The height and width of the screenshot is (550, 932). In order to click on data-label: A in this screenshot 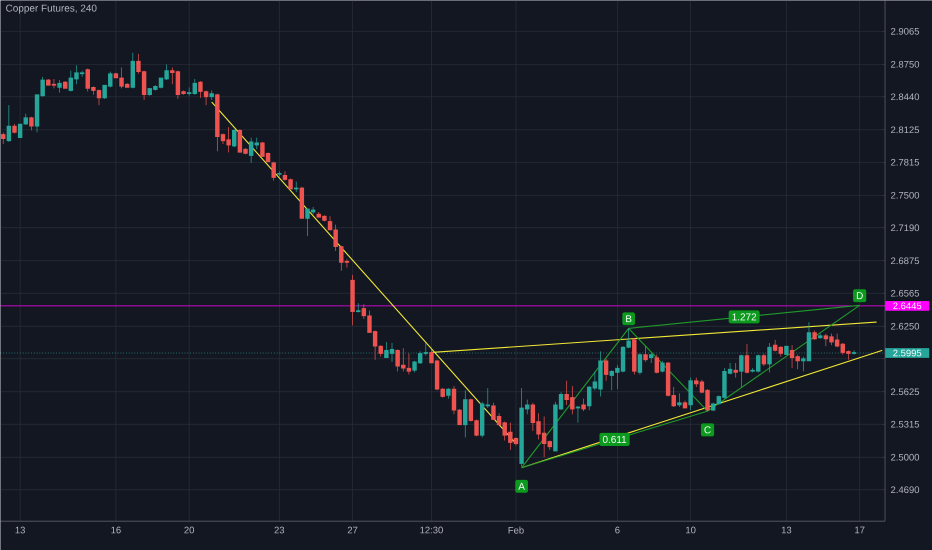, I will do `click(521, 486)`.